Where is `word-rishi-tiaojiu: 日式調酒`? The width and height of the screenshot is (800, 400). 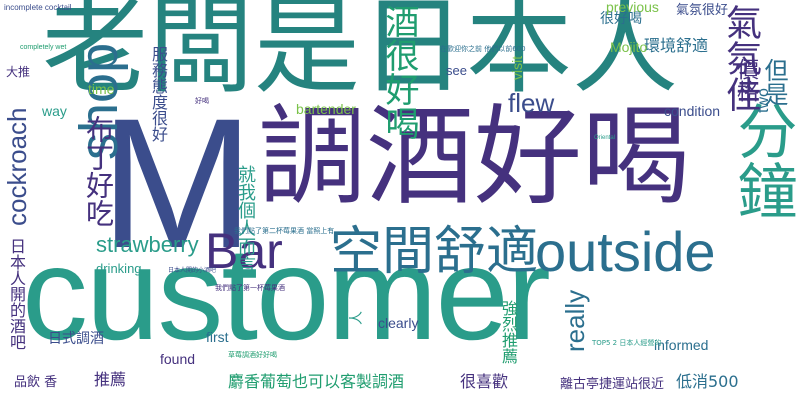
word-rishi-tiaojiu: 日式調酒 is located at coordinates (76, 339).